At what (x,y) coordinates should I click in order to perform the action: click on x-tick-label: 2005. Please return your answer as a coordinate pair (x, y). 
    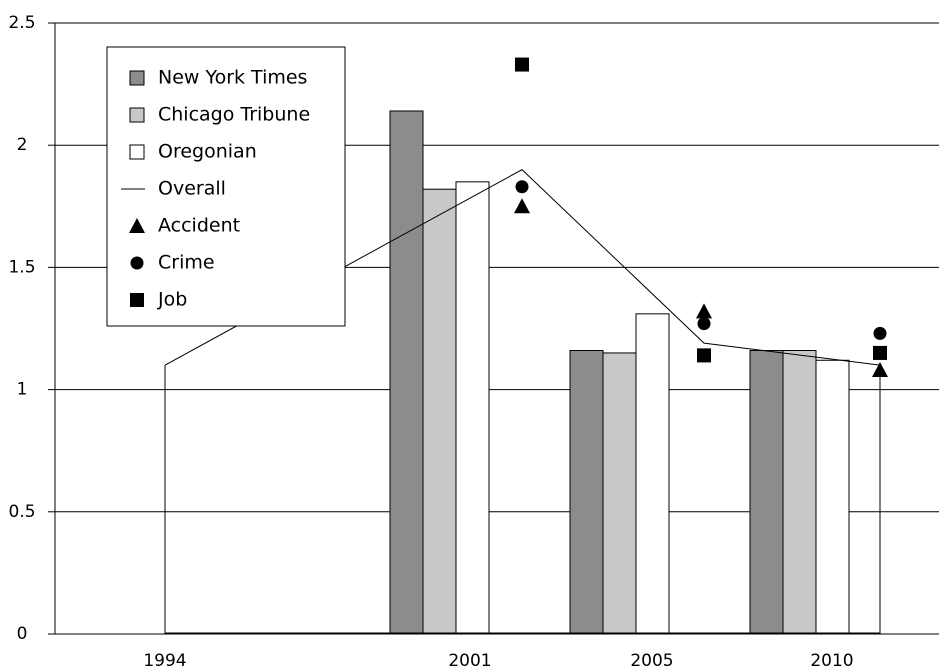
    Looking at the image, I should click on (651, 661).